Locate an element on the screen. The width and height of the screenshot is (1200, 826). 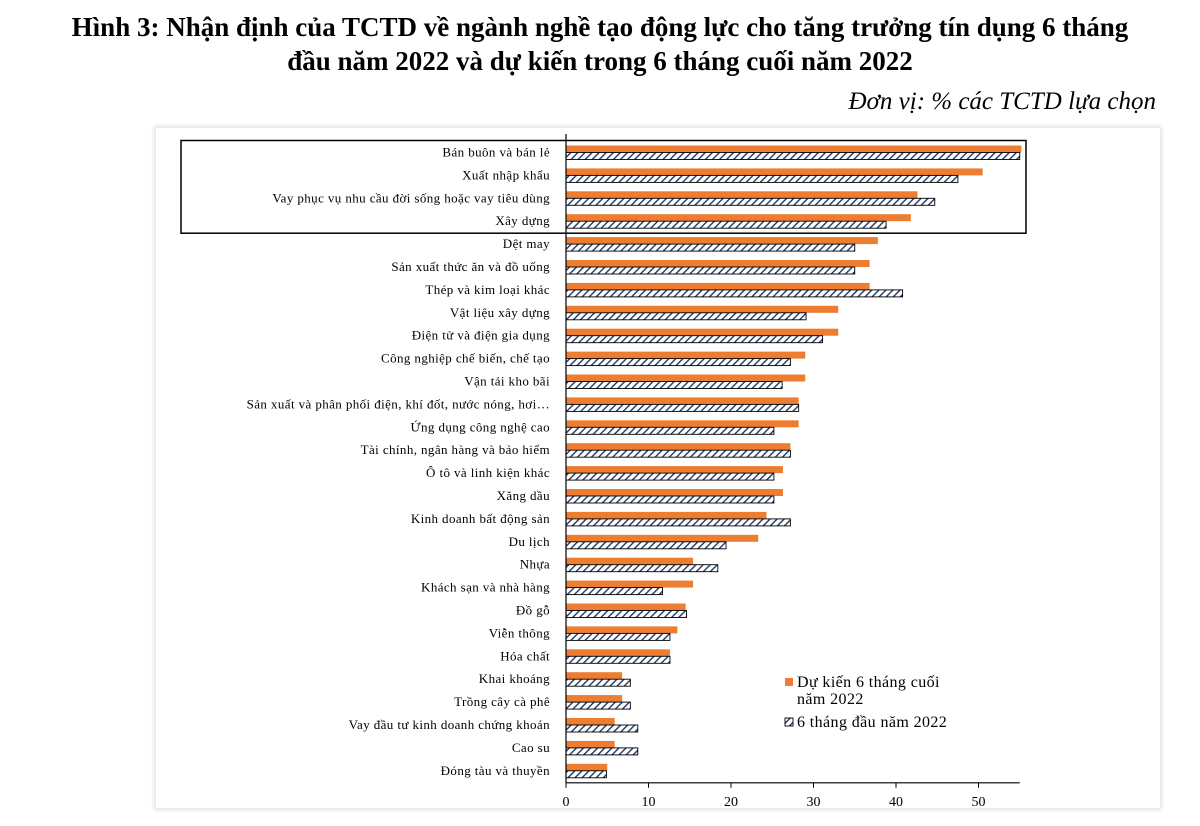
category-label: Điện tử và điện gia dụng is located at coordinates (481, 335).